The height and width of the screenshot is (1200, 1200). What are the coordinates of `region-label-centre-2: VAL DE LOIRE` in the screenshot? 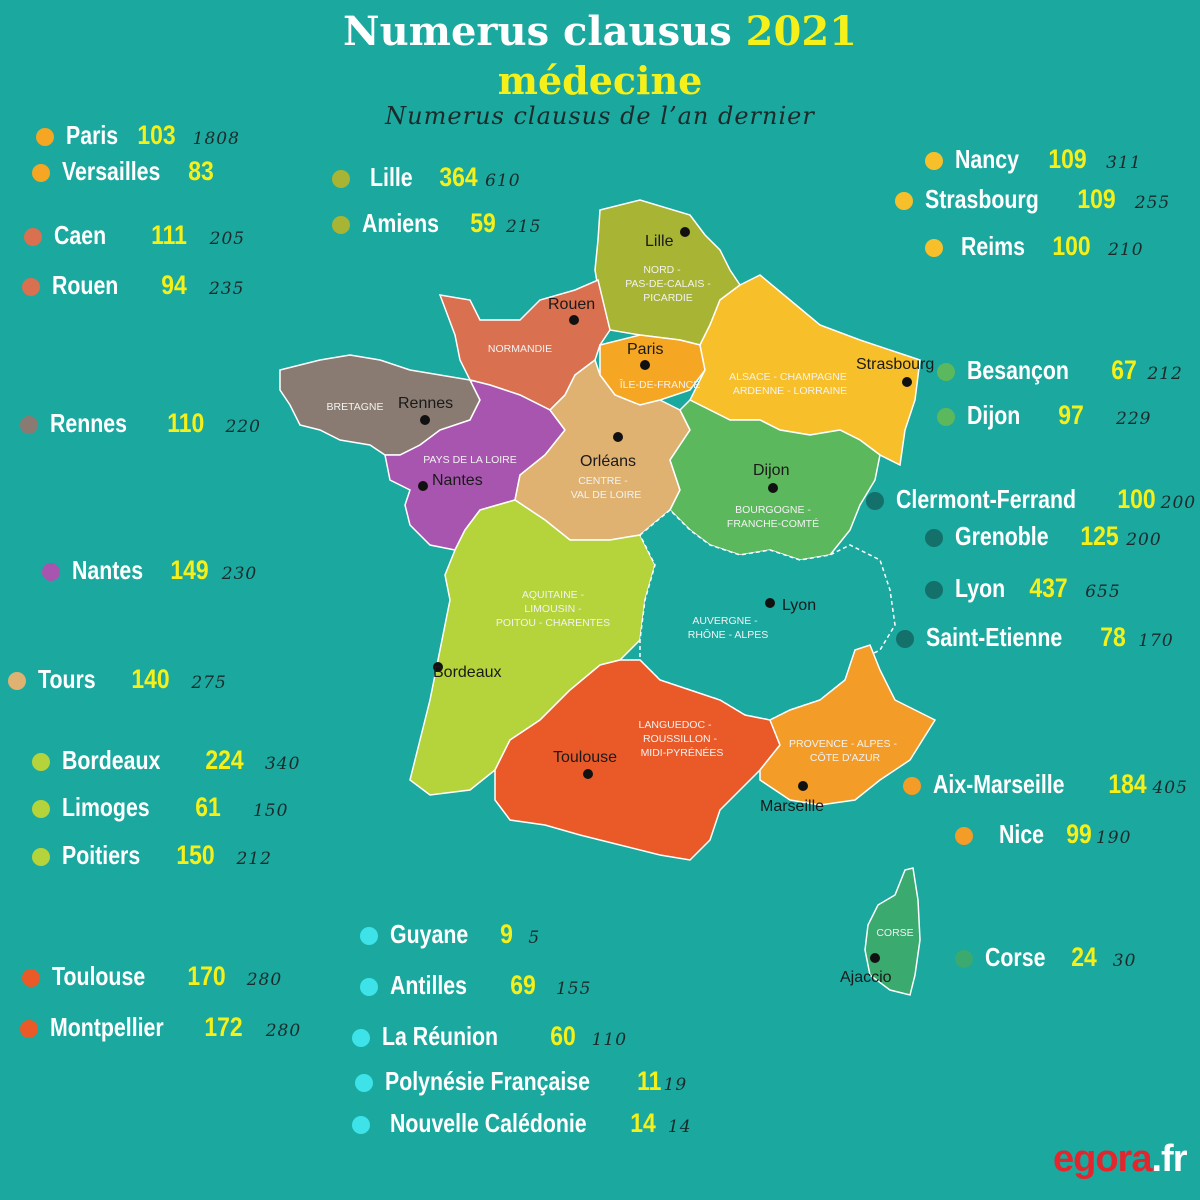 It's located at (606, 495).